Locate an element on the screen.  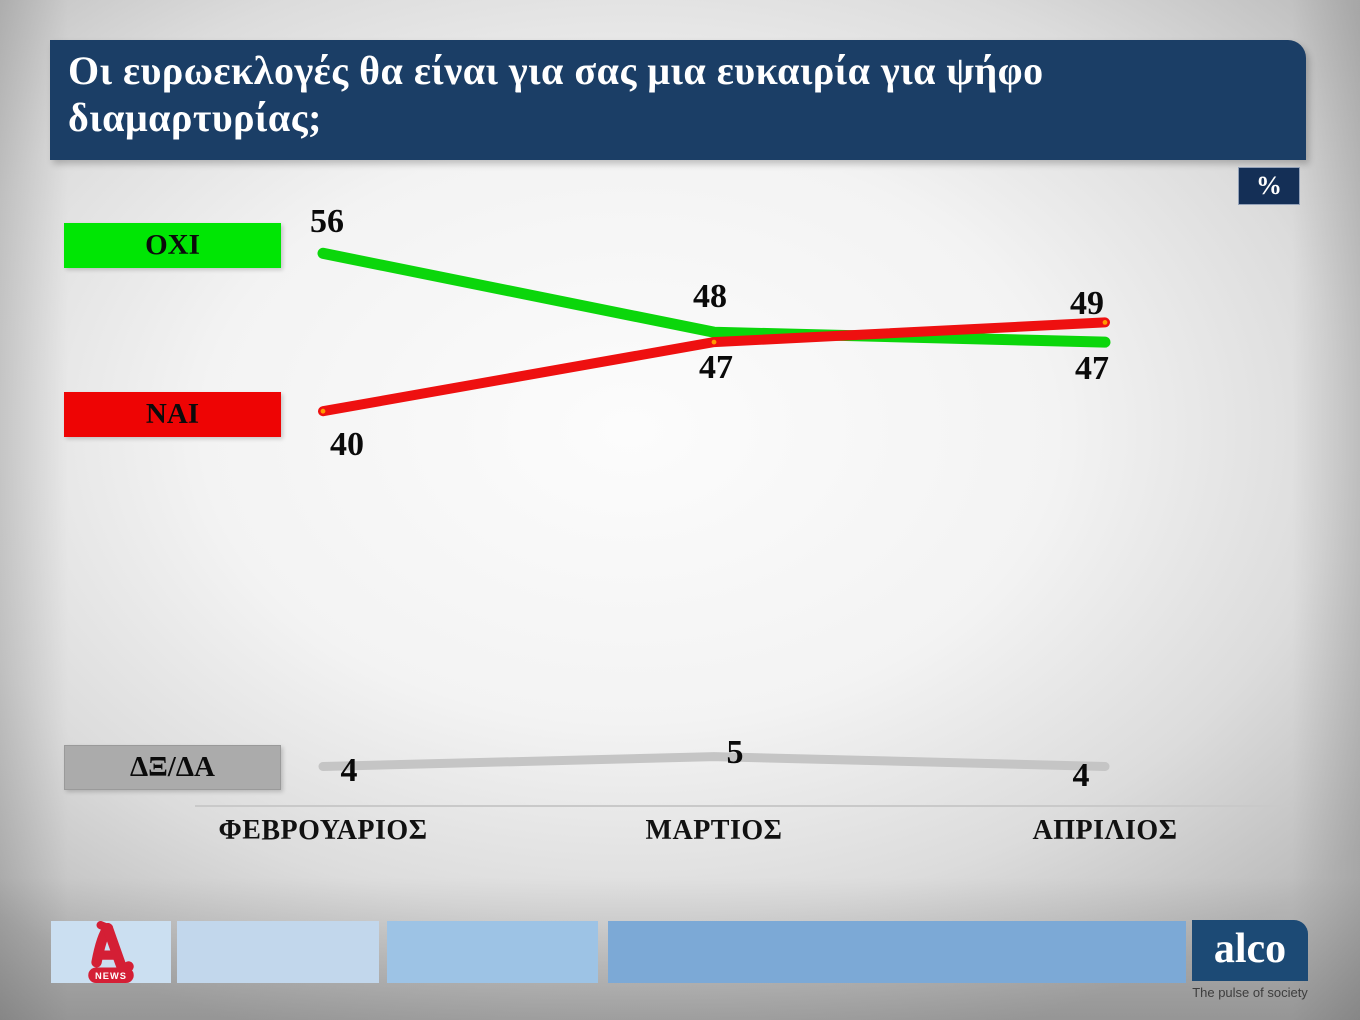
news-pill is located at coordinates (111, 975).